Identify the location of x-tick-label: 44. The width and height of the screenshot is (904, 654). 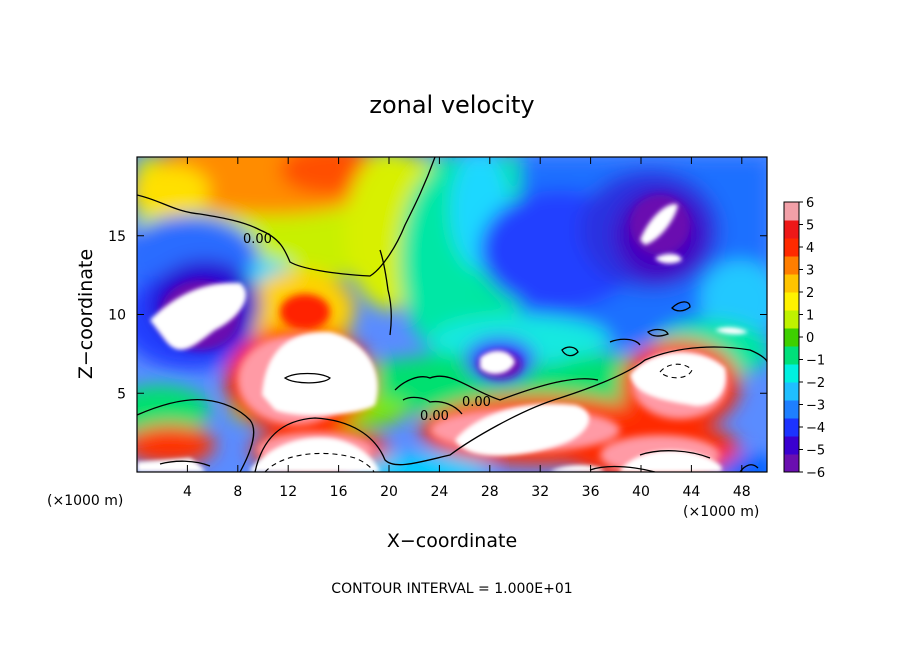
(691, 492).